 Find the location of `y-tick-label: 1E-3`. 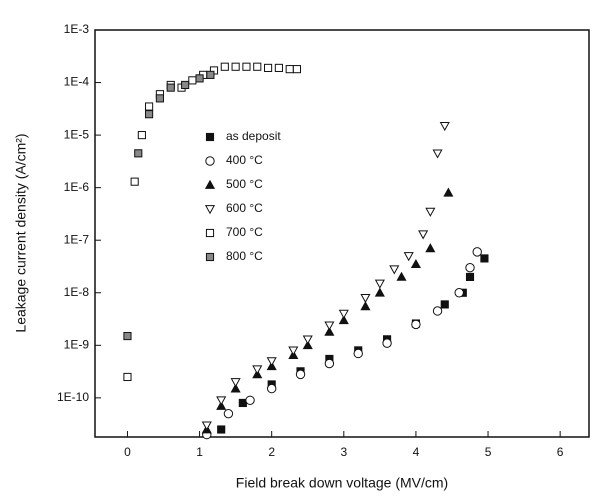

y-tick-label: 1E-3 is located at coordinates (77, 29).